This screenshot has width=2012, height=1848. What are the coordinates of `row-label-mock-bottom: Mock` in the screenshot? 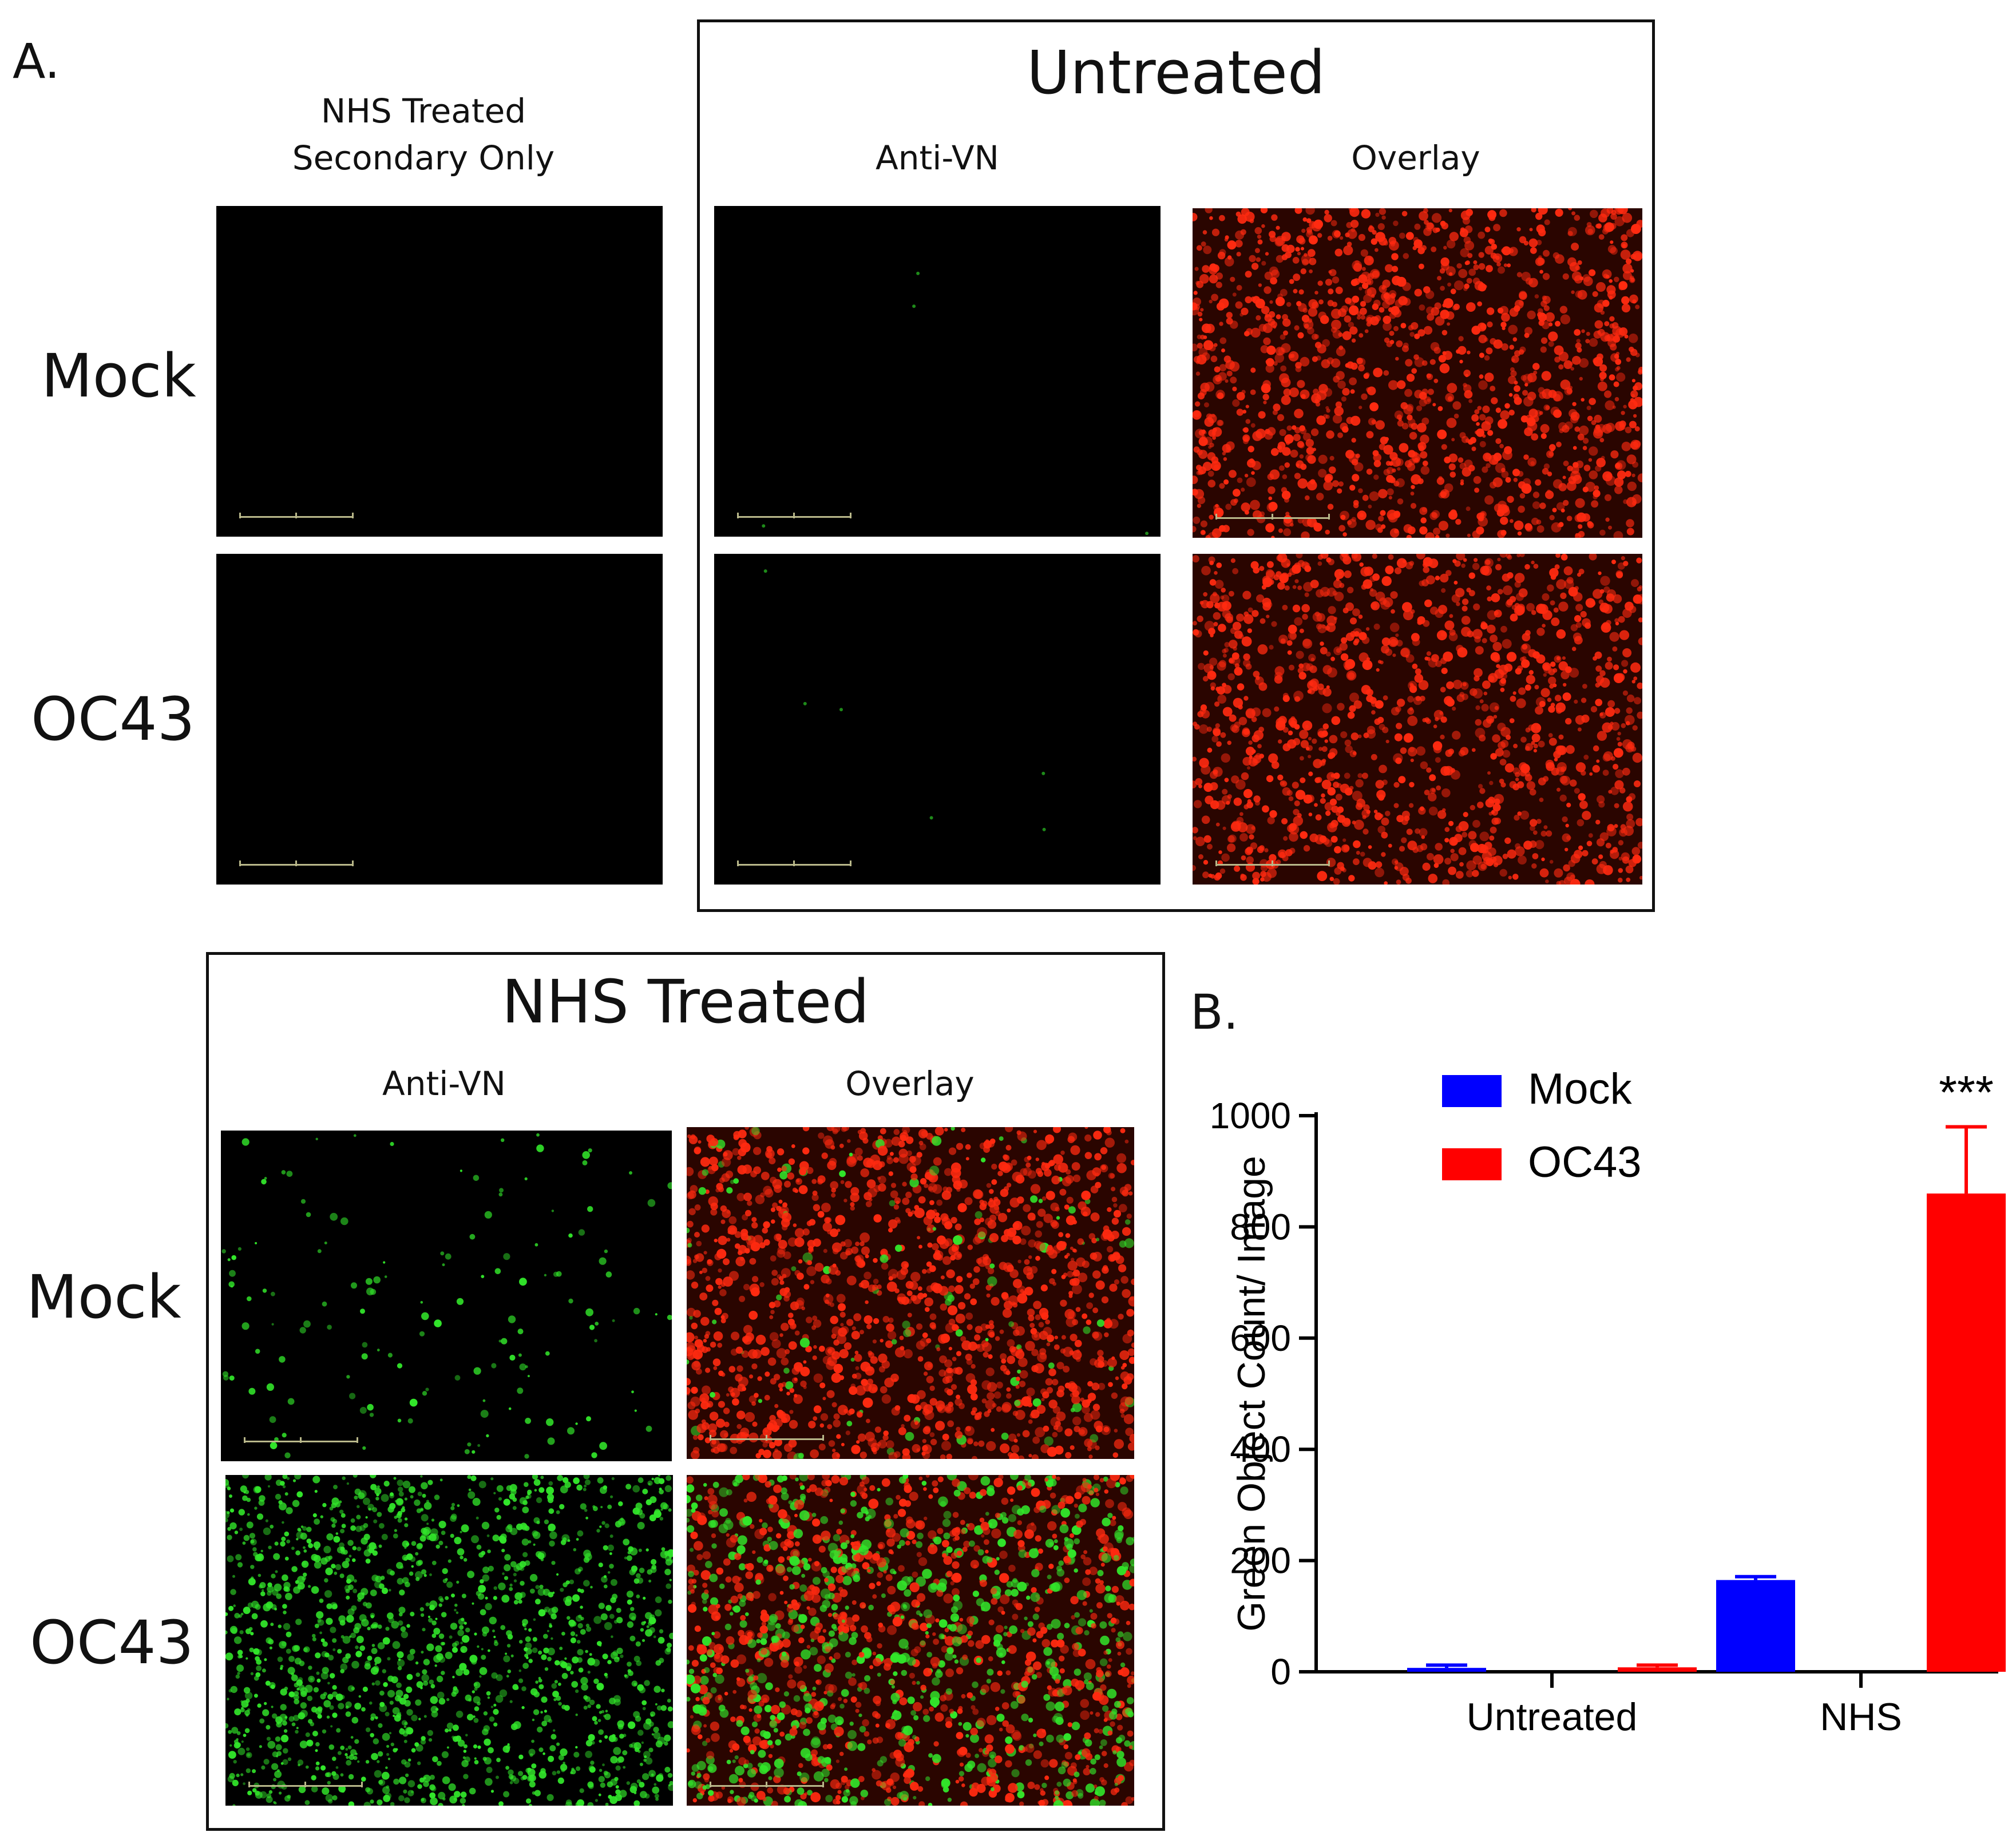 It's located at (104, 1297).